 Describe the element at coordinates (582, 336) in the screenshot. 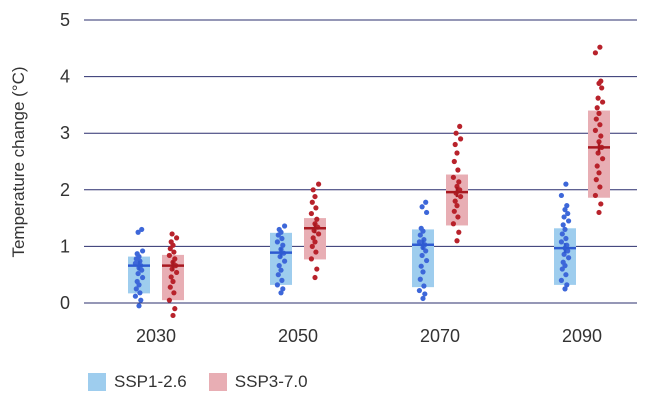

I see `x-tick-label: 2090` at that location.